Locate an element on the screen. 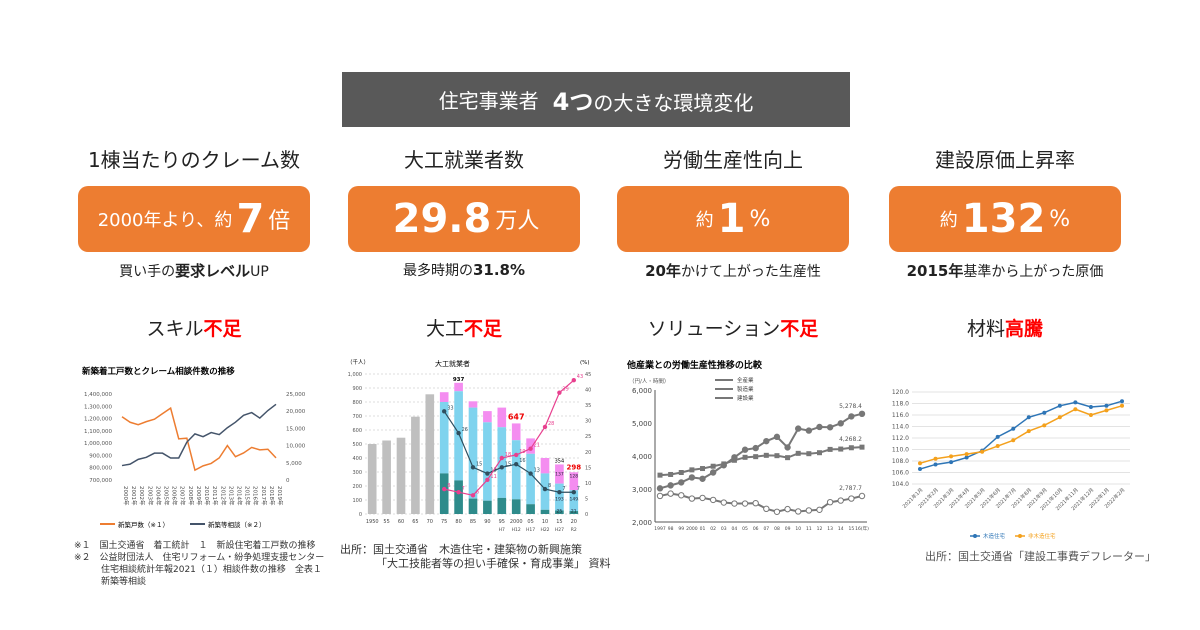 This screenshot has width=1200, height=630. y-tick-label: 5,000 is located at coordinates (642, 424).